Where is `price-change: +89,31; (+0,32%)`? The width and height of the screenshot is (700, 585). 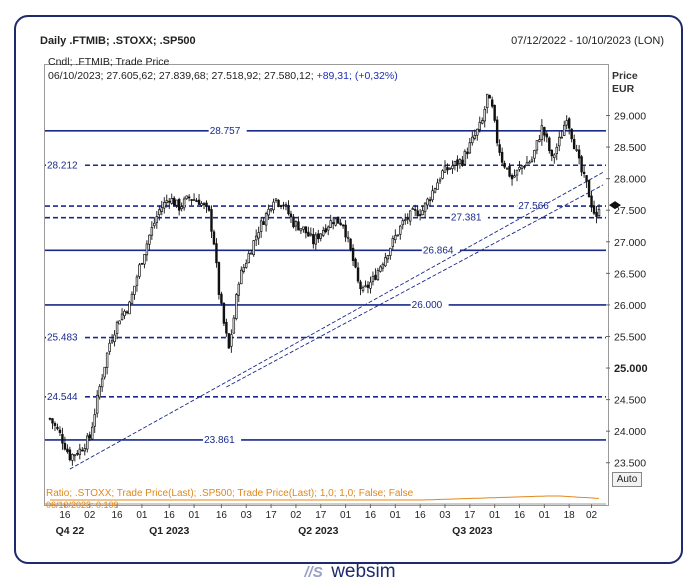
price-change: +89,31; (+0,32%) is located at coordinates (357, 76).